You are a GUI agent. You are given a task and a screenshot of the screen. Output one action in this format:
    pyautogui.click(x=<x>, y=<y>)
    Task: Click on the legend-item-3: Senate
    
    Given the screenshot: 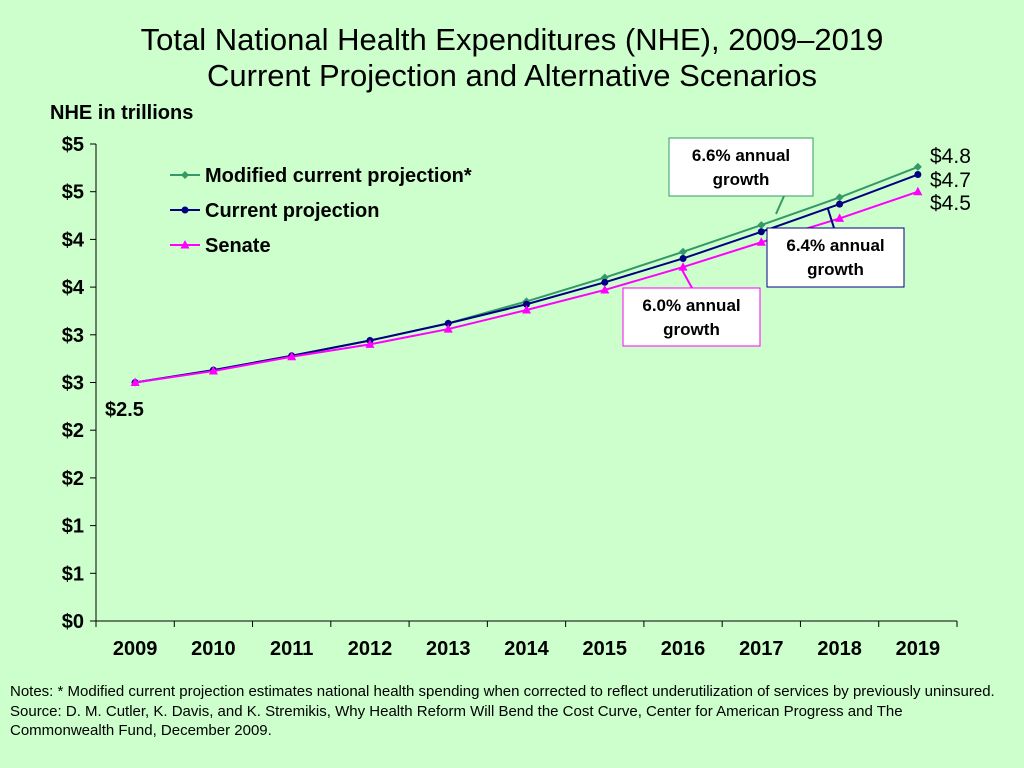 What is the action you would take?
    pyautogui.click(x=220, y=246)
    